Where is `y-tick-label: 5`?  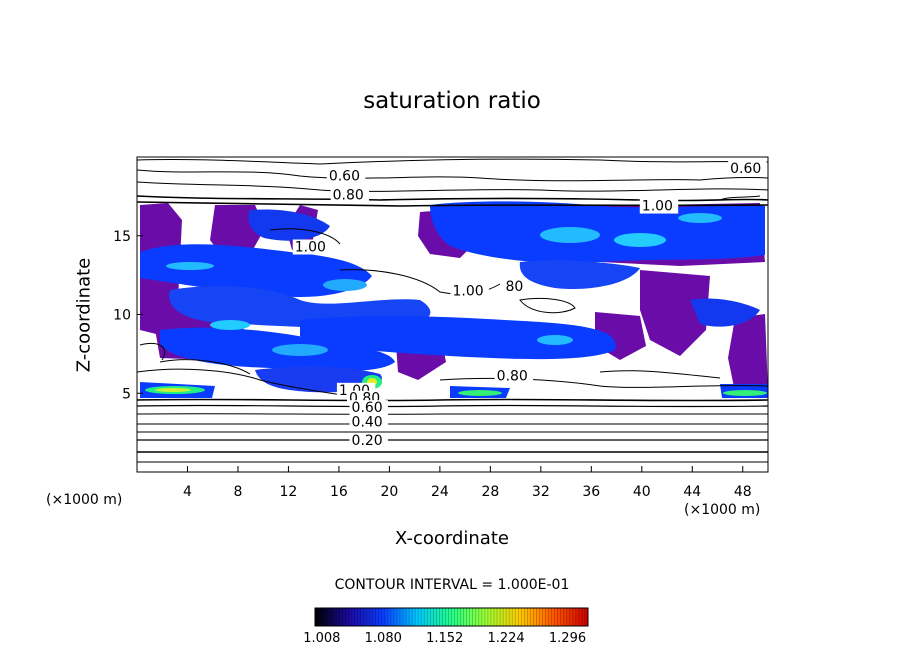
y-tick-label: 5 is located at coordinates (126, 394).